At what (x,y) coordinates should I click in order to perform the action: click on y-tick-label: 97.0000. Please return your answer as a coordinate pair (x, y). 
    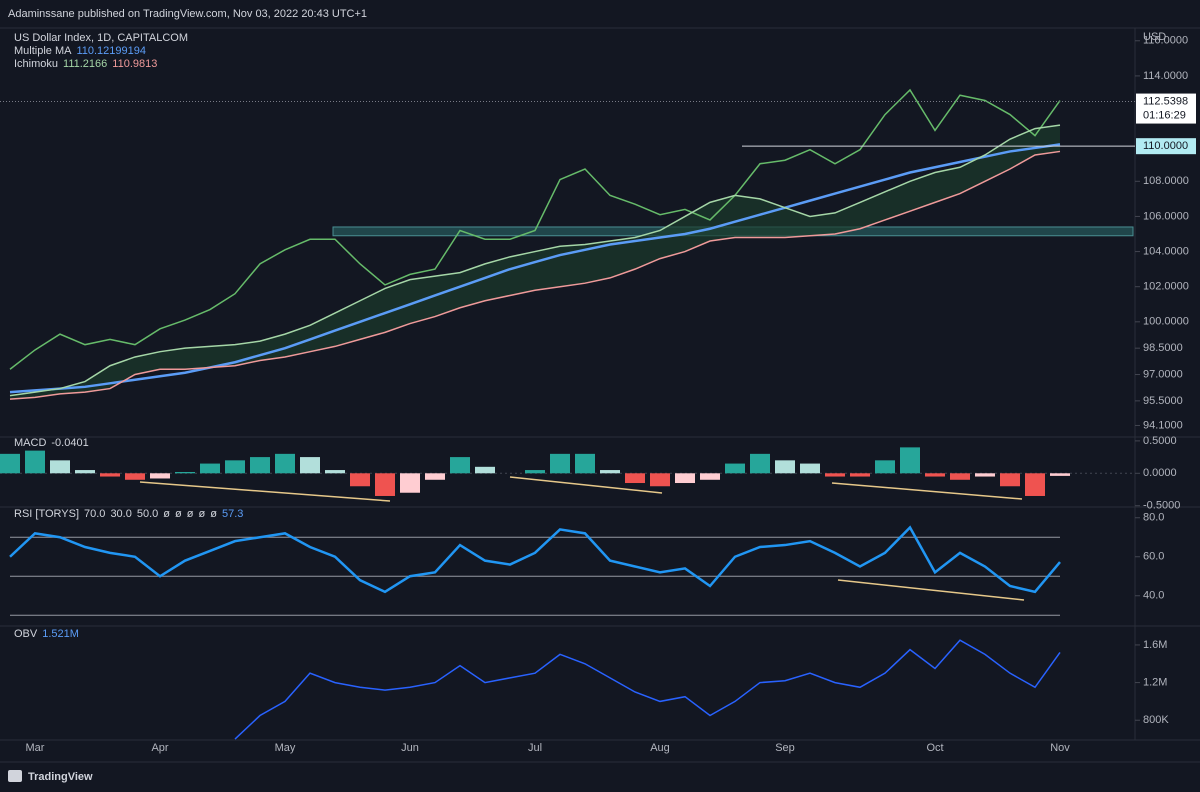
    Looking at the image, I should click on (1163, 374).